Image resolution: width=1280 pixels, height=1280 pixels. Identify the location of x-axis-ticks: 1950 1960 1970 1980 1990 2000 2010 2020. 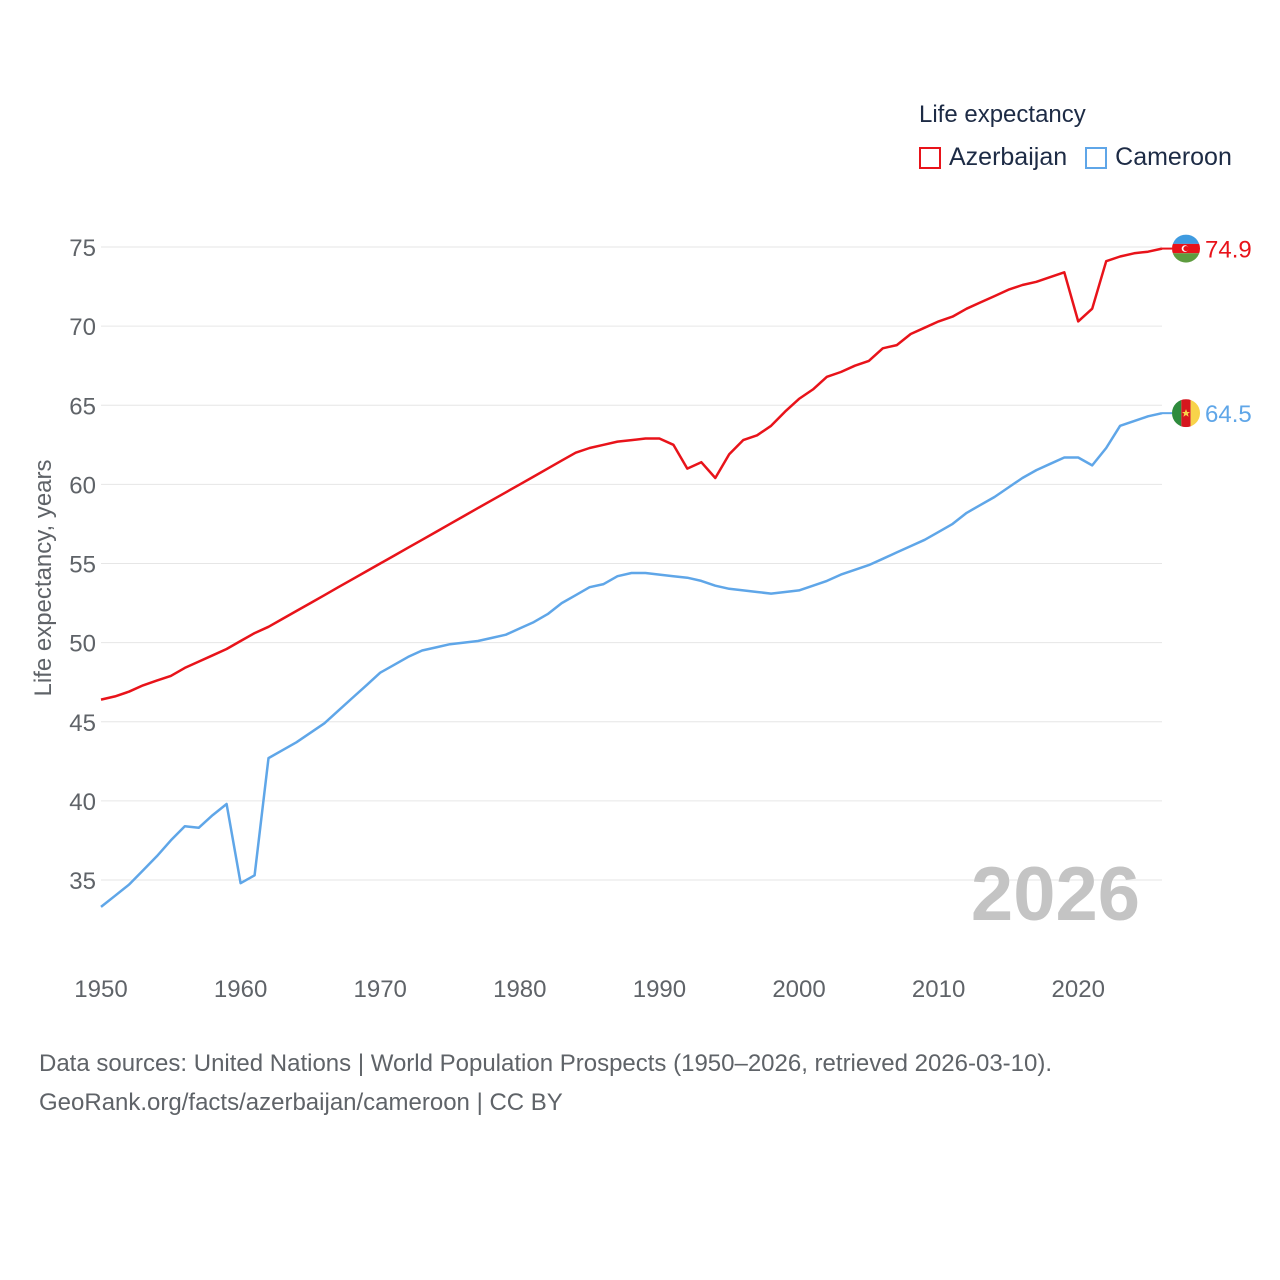
(589, 989).